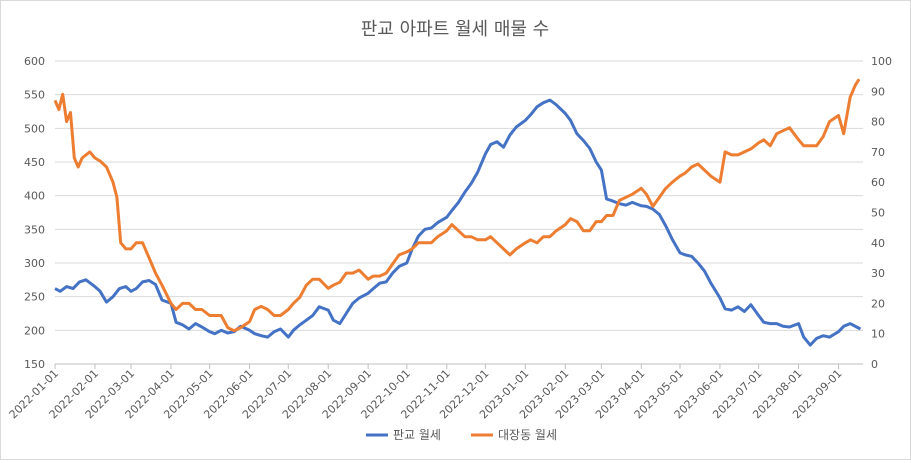 The width and height of the screenshot is (911, 463). Describe the element at coordinates (461, 435) in the screenshot. I see `legend: 판교 월세 대장동 월세` at that location.